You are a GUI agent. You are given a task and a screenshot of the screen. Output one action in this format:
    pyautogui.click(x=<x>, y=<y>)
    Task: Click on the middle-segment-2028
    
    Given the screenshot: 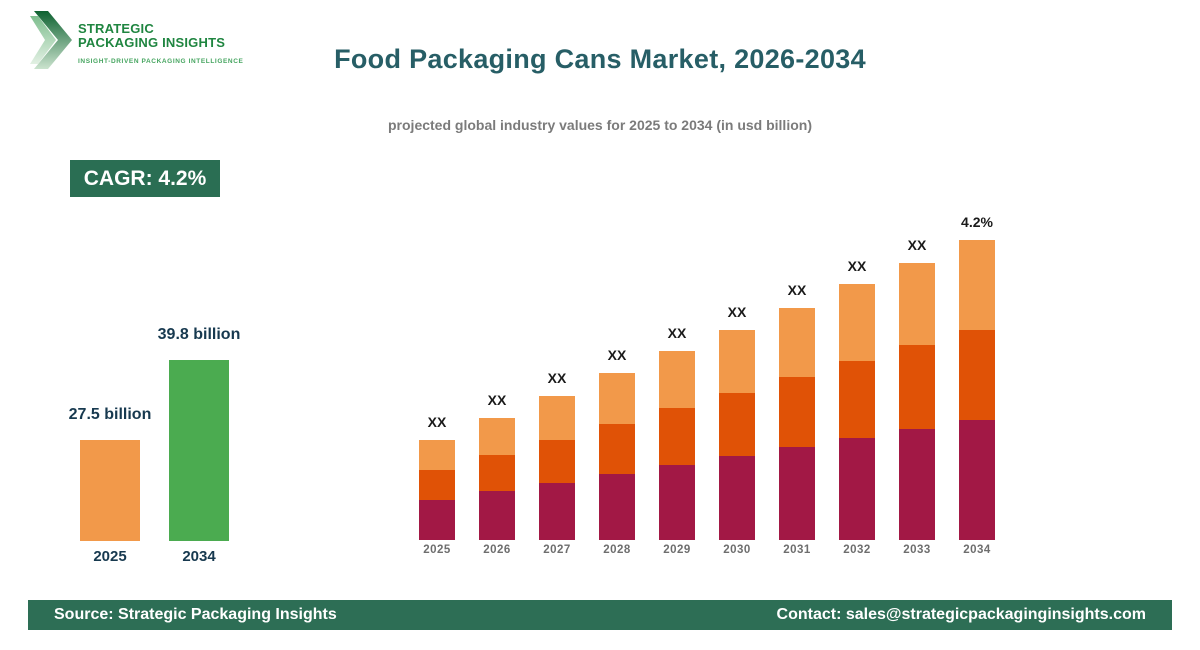 What is the action you would take?
    pyautogui.click(x=617, y=449)
    